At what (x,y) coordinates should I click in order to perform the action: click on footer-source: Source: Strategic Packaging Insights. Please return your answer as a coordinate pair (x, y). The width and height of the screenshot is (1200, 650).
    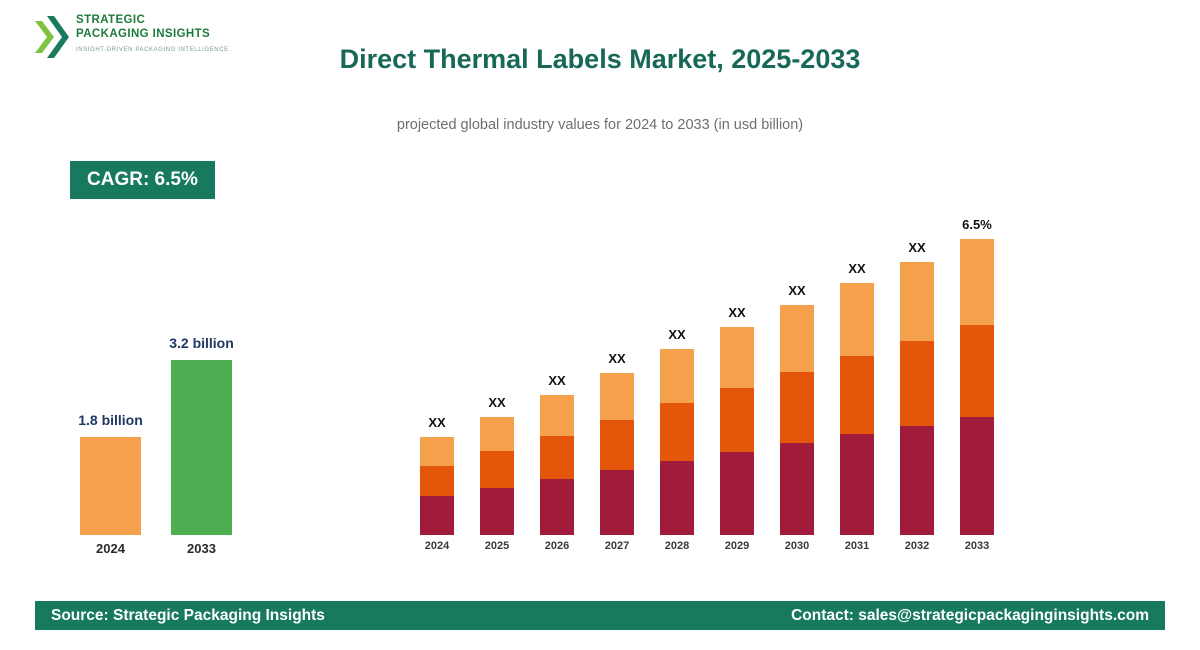
    Looking at the image, I should click on (188, 615).